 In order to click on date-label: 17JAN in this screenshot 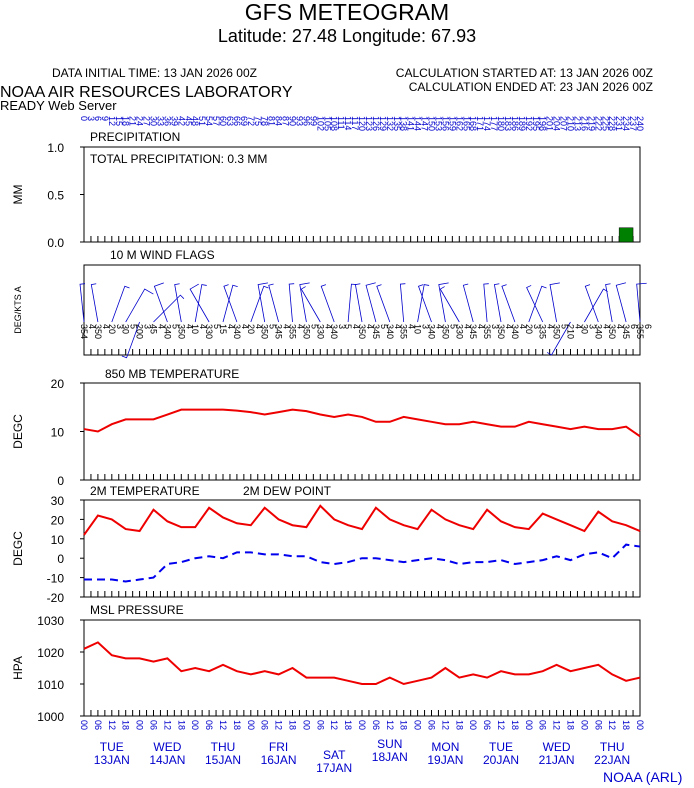, I will do `click(334, 768)`.